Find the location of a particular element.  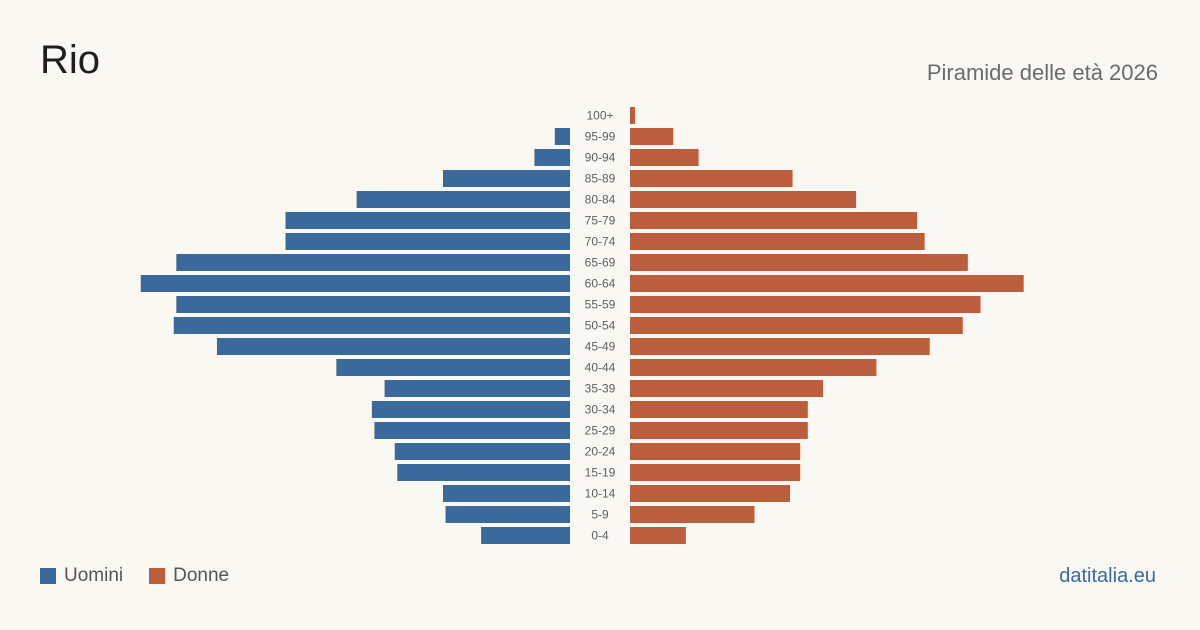

age-label-90-94: 90-94 is located at coordinates (600, 158).